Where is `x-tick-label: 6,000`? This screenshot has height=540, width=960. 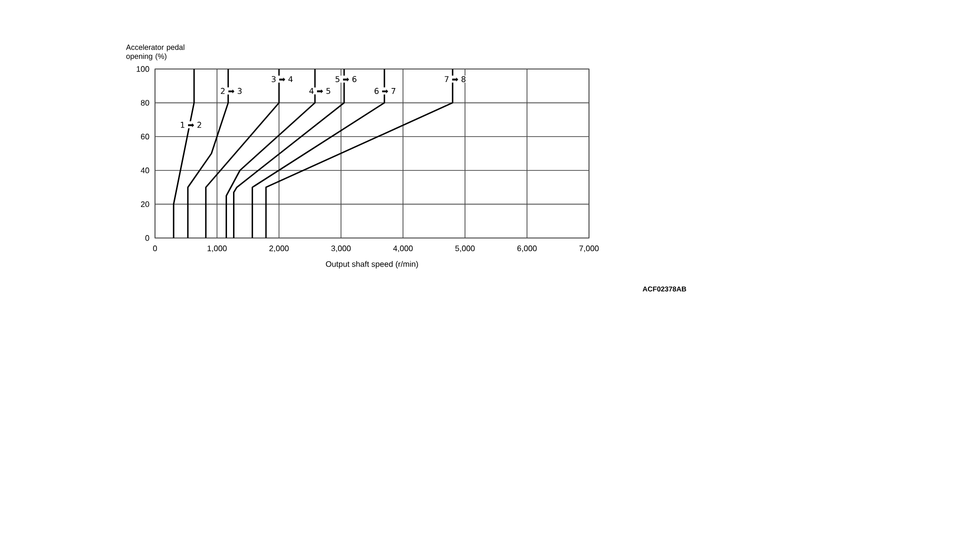
x-tick-label: 6,000 is located at coordinates (527, 249).